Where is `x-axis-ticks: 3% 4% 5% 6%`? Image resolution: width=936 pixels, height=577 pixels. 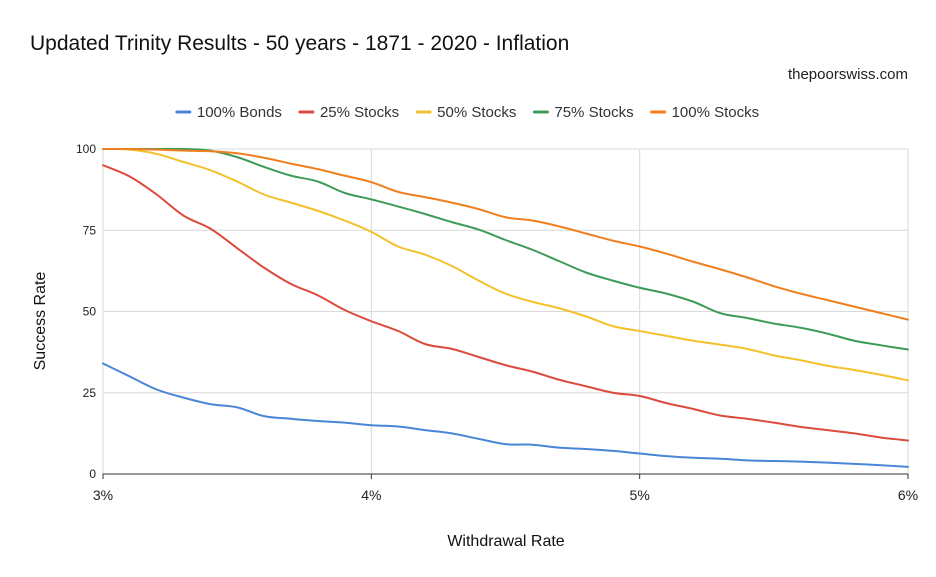
x-axis-ticks: 3% 4% 5% 6% is located at coordinates (505, 488).